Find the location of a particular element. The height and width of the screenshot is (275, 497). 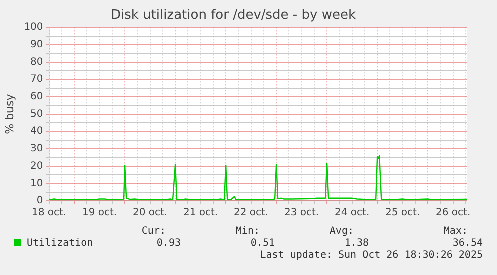

text: 1.38 is located at coordinates (356, 243).